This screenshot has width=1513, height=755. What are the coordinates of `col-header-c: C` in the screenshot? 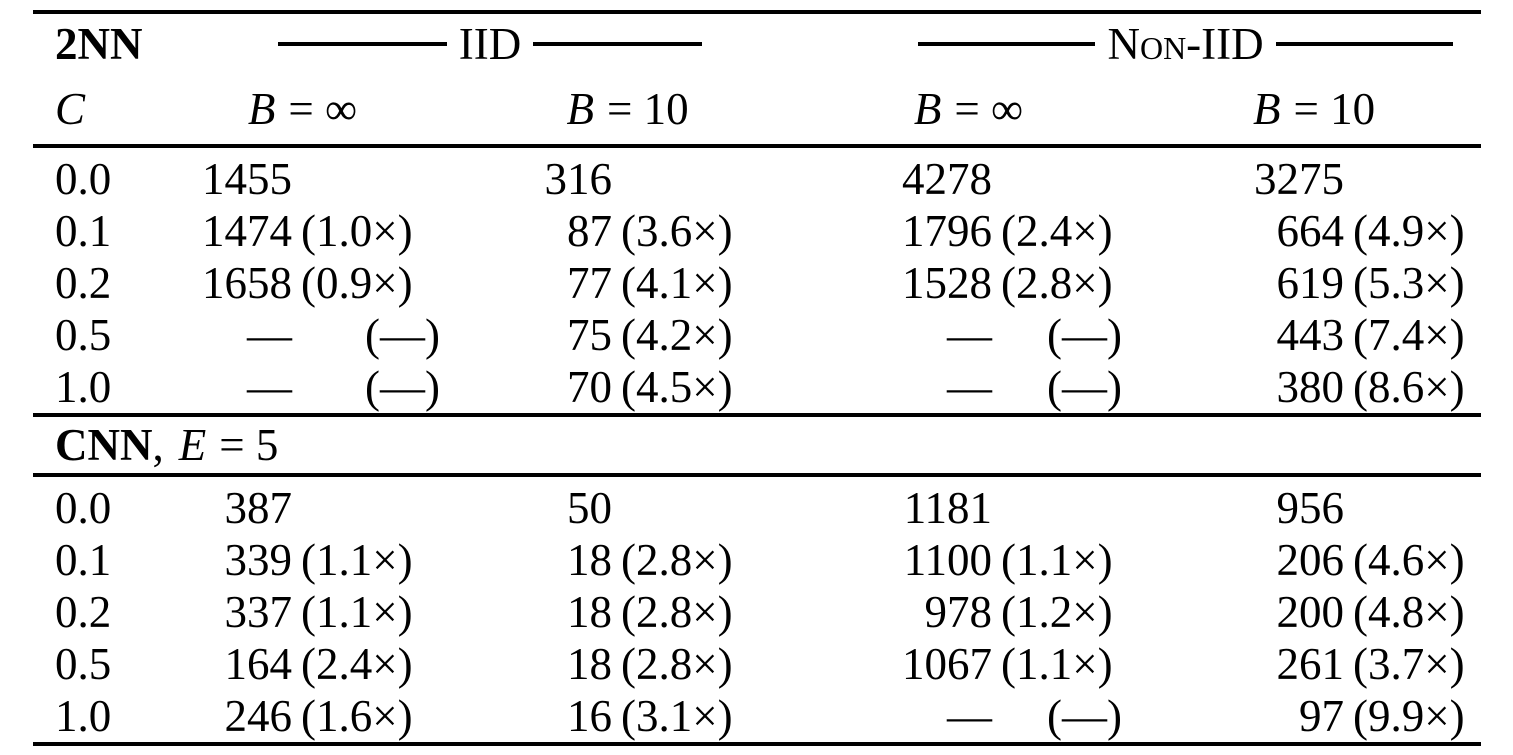 It's located at (86, 111).